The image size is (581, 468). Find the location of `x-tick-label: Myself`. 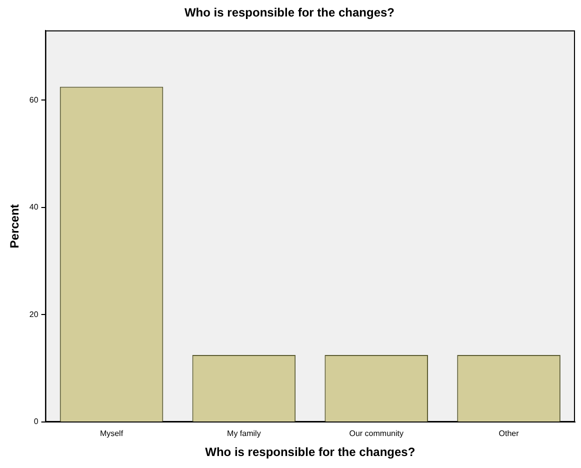

x-tick-label: Myself is located at coordinates (112, 433).